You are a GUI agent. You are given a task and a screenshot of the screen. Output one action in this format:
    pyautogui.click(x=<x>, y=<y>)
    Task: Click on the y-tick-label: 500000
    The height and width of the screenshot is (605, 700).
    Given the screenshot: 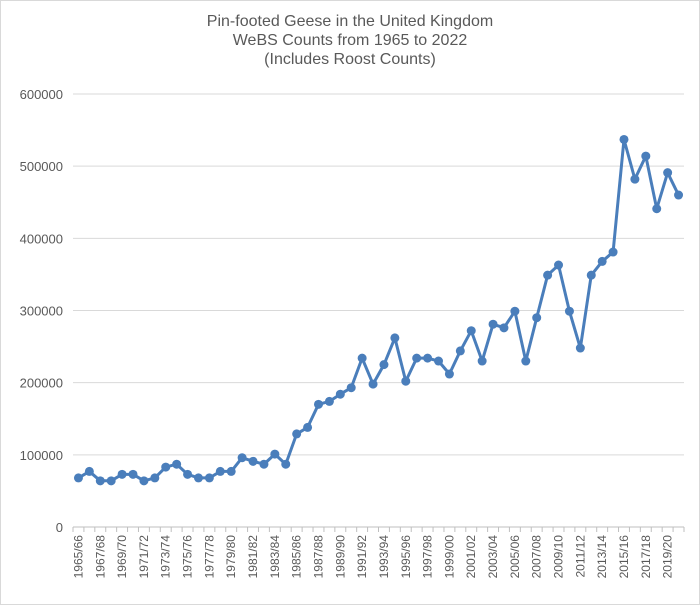 What is the action you would take?
    pyautogui.click(x=41, y=166)
    